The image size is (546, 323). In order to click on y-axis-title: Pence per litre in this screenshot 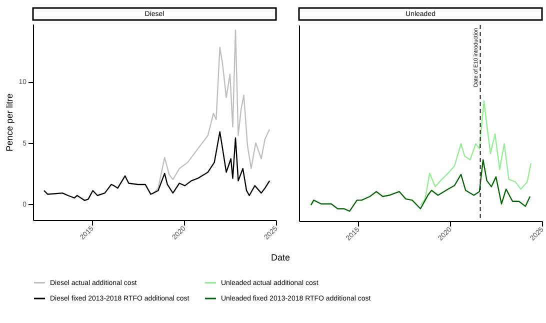, I will do `click(9, 122)`.